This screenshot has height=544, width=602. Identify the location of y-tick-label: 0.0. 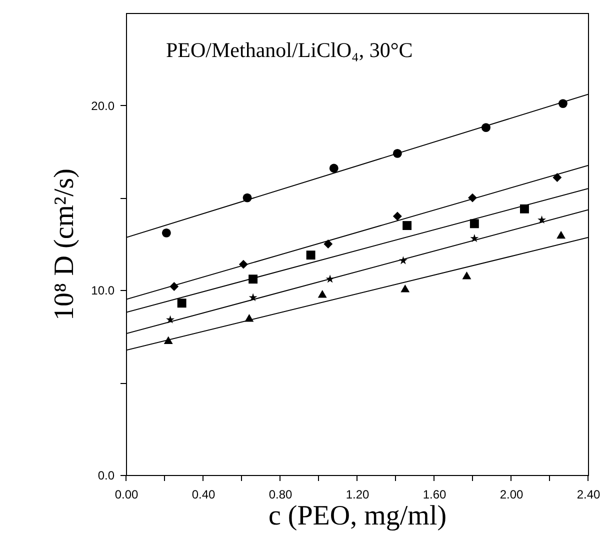
(106, 475).